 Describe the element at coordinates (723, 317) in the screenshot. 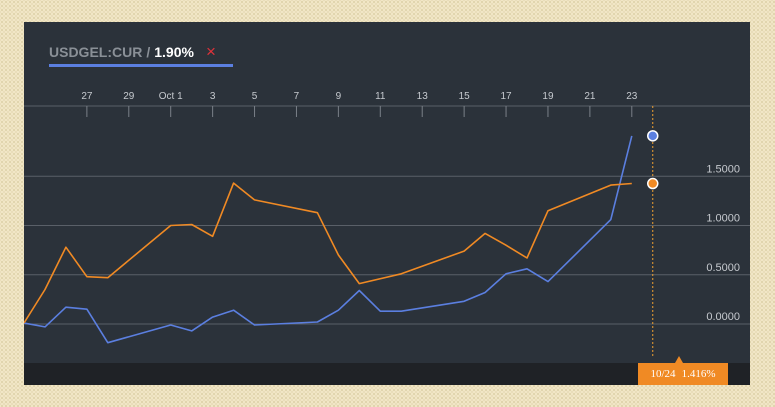

I see `y-tick-label: 0.0000` at that location.